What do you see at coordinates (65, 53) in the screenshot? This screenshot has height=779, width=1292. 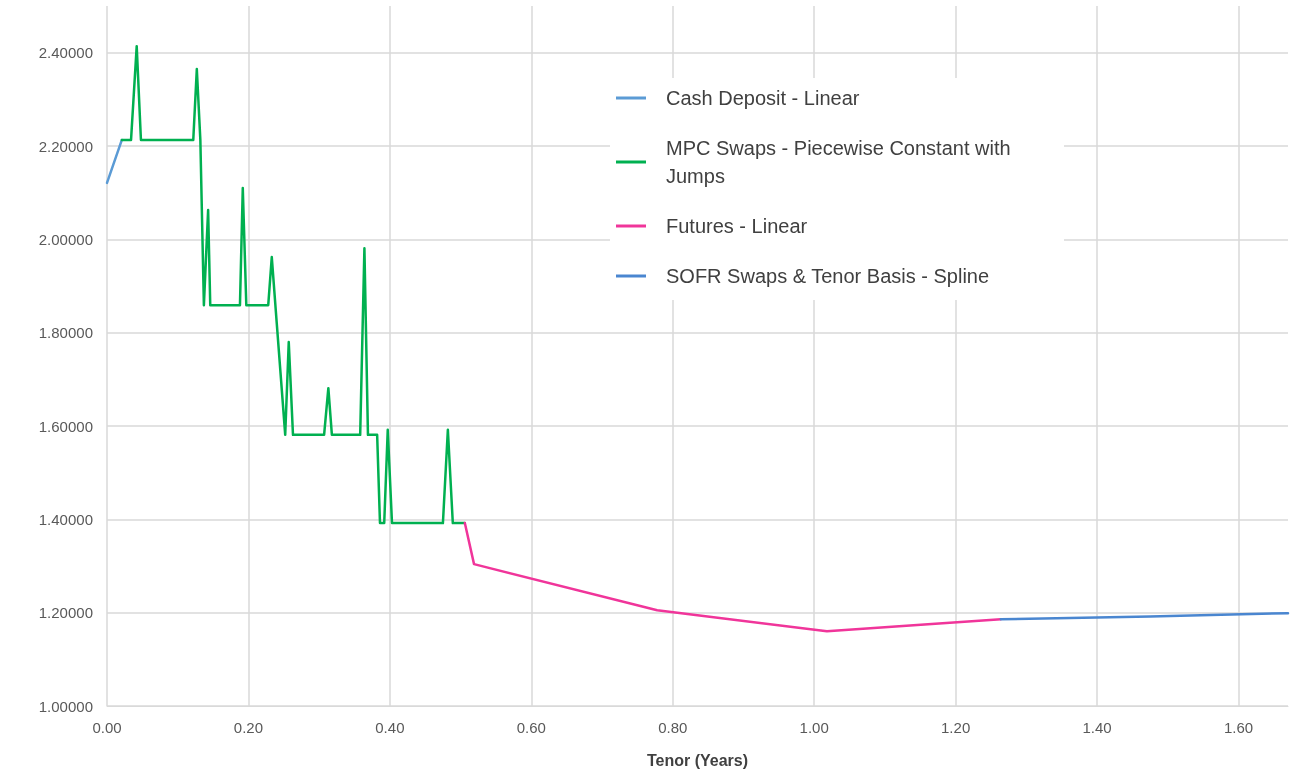 I see `y-tick-label: 2.40000` at bounding box center [65, 53].